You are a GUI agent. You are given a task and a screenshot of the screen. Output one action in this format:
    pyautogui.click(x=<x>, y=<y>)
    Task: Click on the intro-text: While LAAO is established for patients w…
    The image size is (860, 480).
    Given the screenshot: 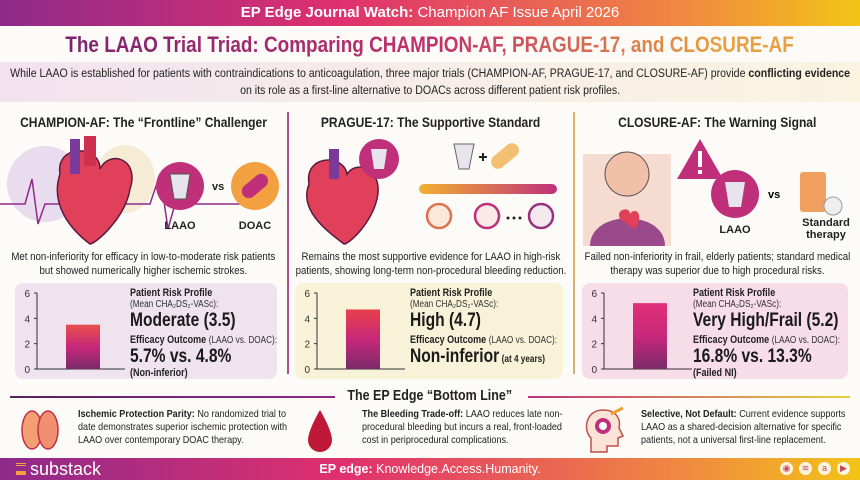 What is the action you would take?
    pyautogui.click(x=430, y=81)
    